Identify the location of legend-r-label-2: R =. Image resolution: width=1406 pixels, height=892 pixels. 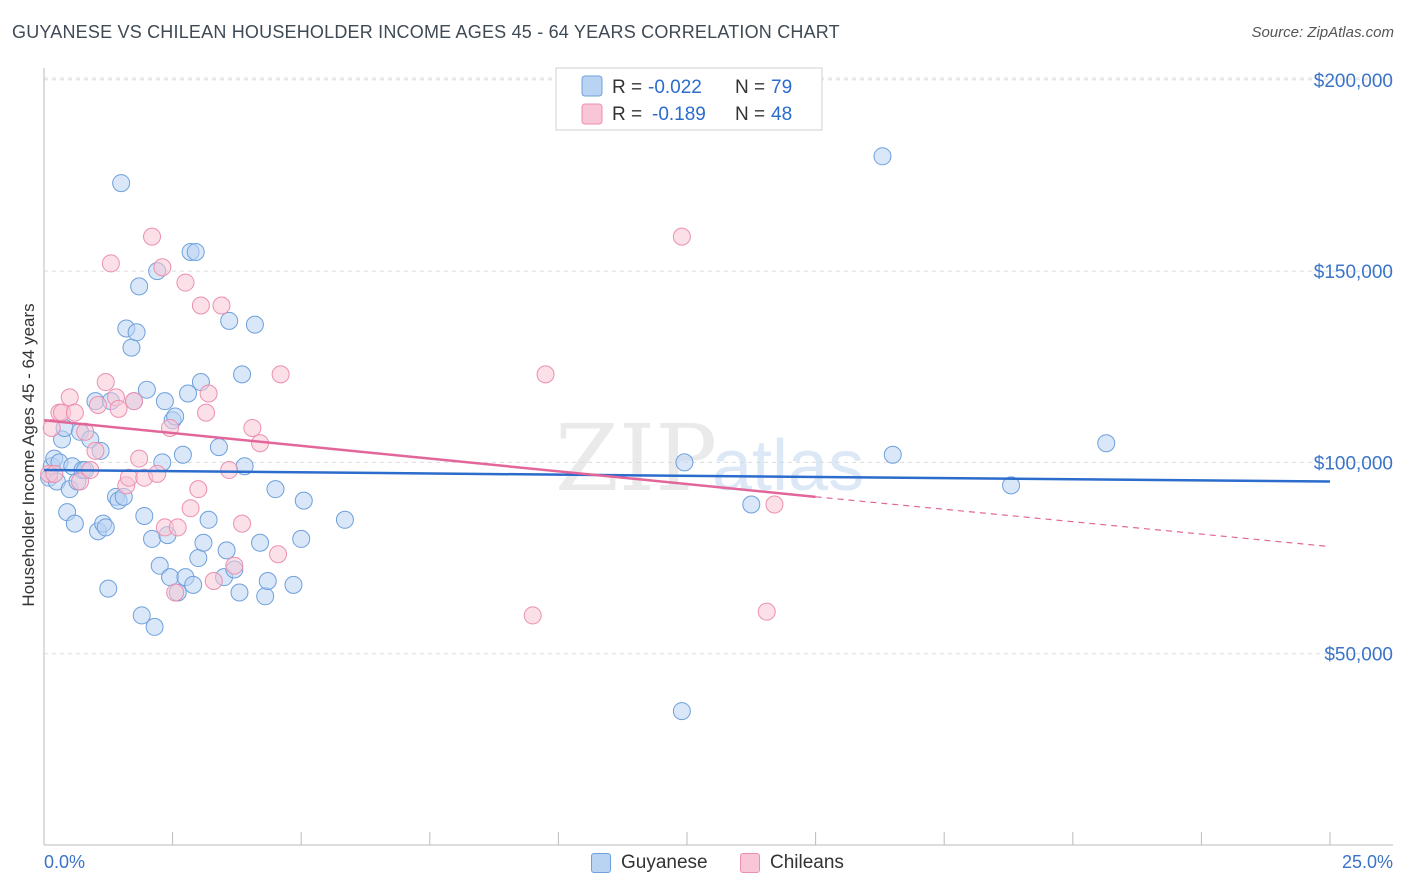
(627, 114).